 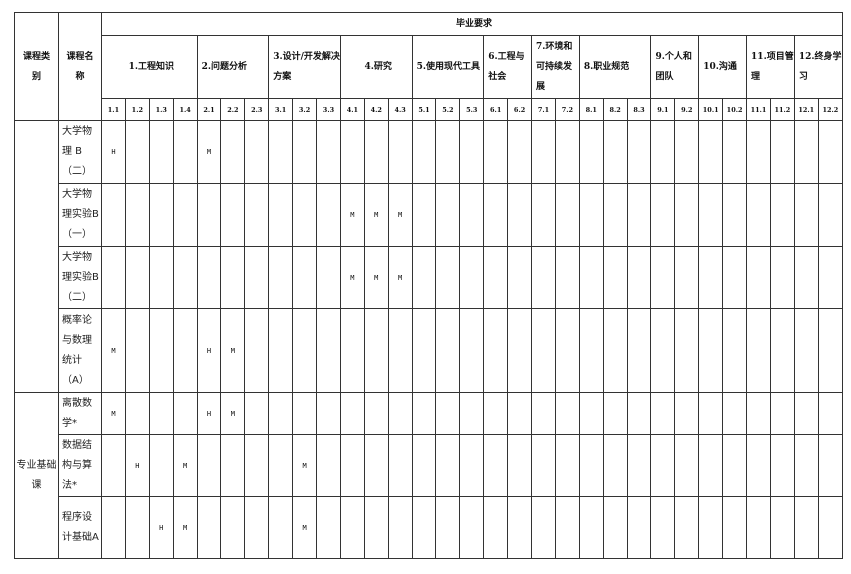 I want to click on requirement-group: 5.使用现代工具, so click(x=448, y=67).